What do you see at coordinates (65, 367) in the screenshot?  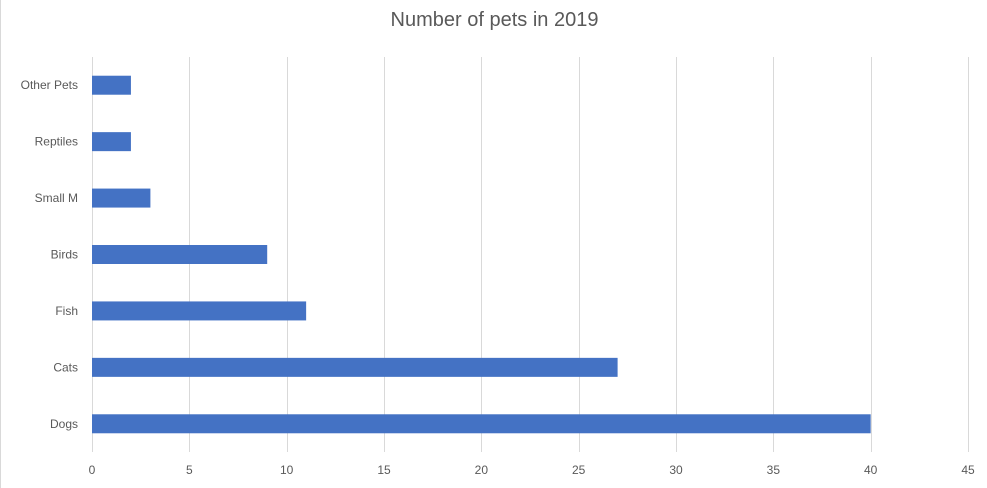 I see `category-label: Cats` at bounding box center [65, 367].